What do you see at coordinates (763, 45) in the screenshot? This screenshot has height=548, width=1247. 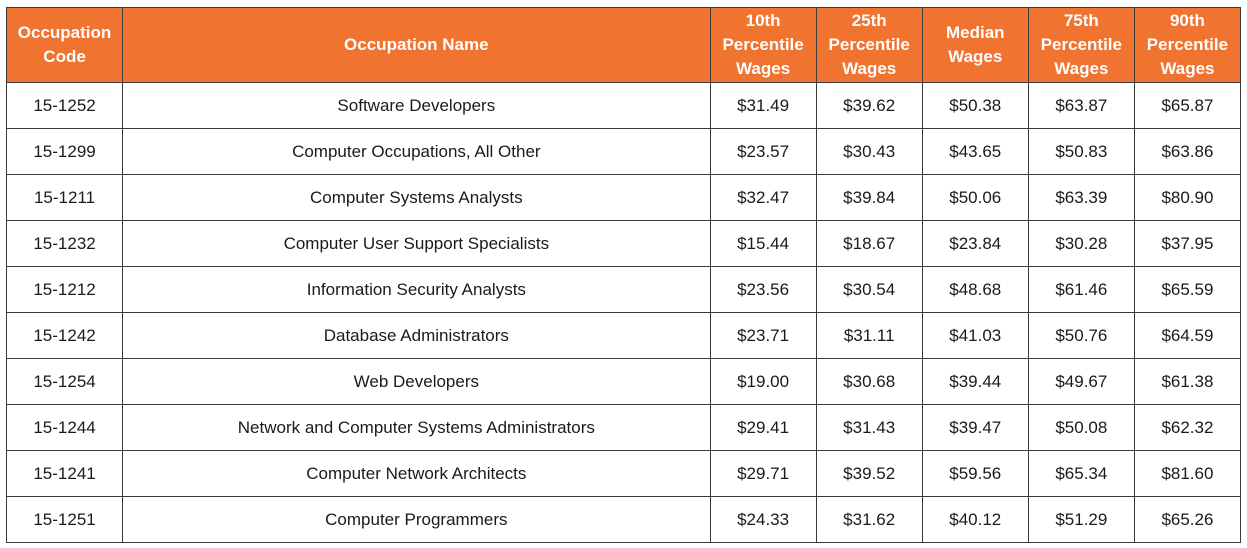 I see `header-10th-percentile: 10th Percentile Wages` at bounding box center [763, 45].